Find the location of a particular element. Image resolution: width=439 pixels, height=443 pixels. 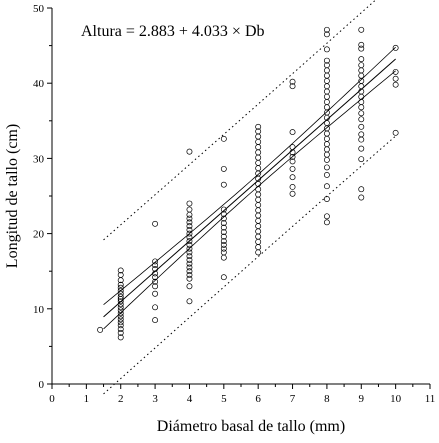

y-tick-label: 20 is located at coordinates (39, 235).